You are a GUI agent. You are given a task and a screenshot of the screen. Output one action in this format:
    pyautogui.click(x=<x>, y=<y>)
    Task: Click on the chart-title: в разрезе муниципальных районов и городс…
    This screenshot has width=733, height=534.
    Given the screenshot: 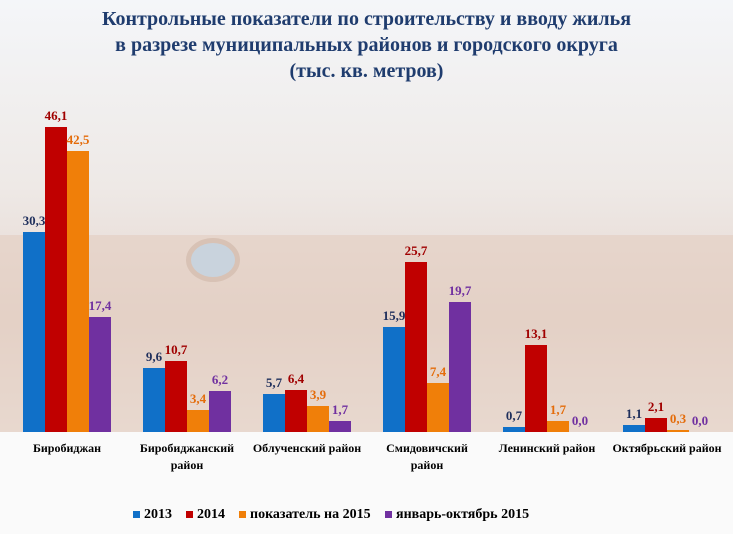 What is the action you would take?
    pyautogui.click(x=366, y=45)
    